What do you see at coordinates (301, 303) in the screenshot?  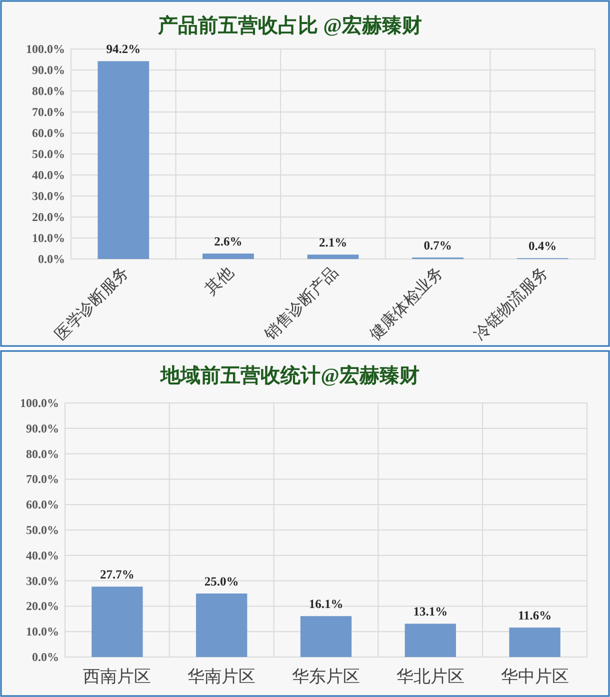 I see `x-tick-label: 销售诊断产品` at bounding box center [301, 303].